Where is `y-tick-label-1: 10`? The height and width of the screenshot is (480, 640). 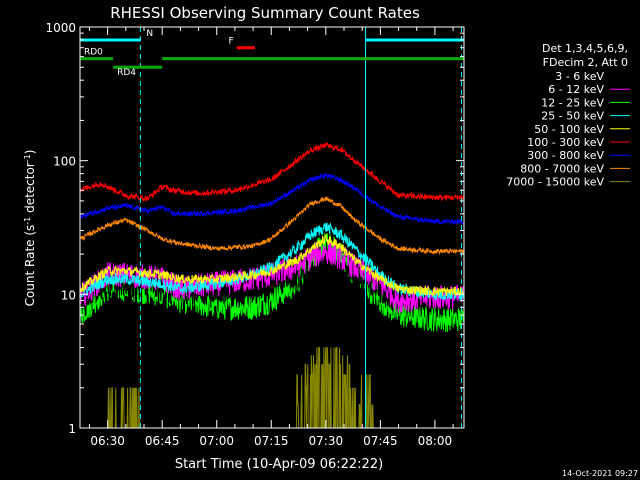 y-tick-label-1: 10 is located at coordinates (68, 295).